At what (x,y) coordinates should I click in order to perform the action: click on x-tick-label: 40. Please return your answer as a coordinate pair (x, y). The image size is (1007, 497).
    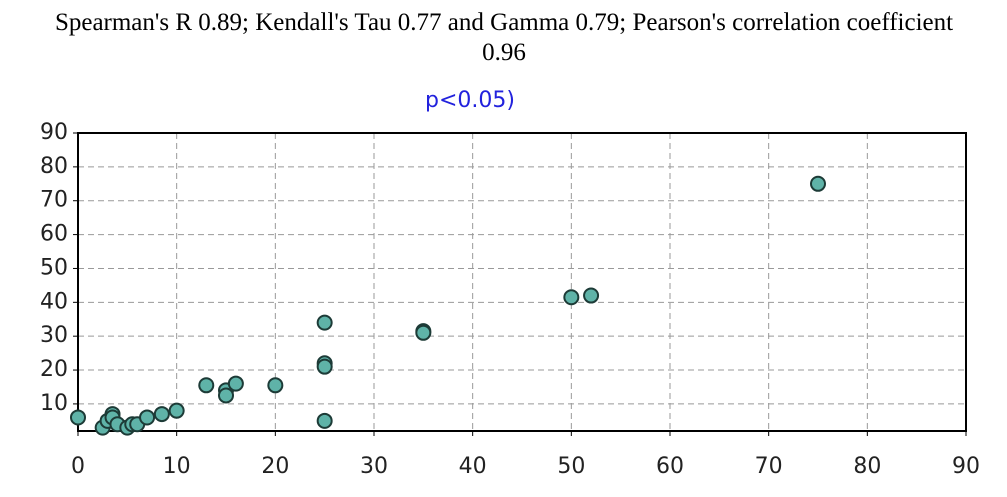
    Looking at the image, I should click on (473, 466).